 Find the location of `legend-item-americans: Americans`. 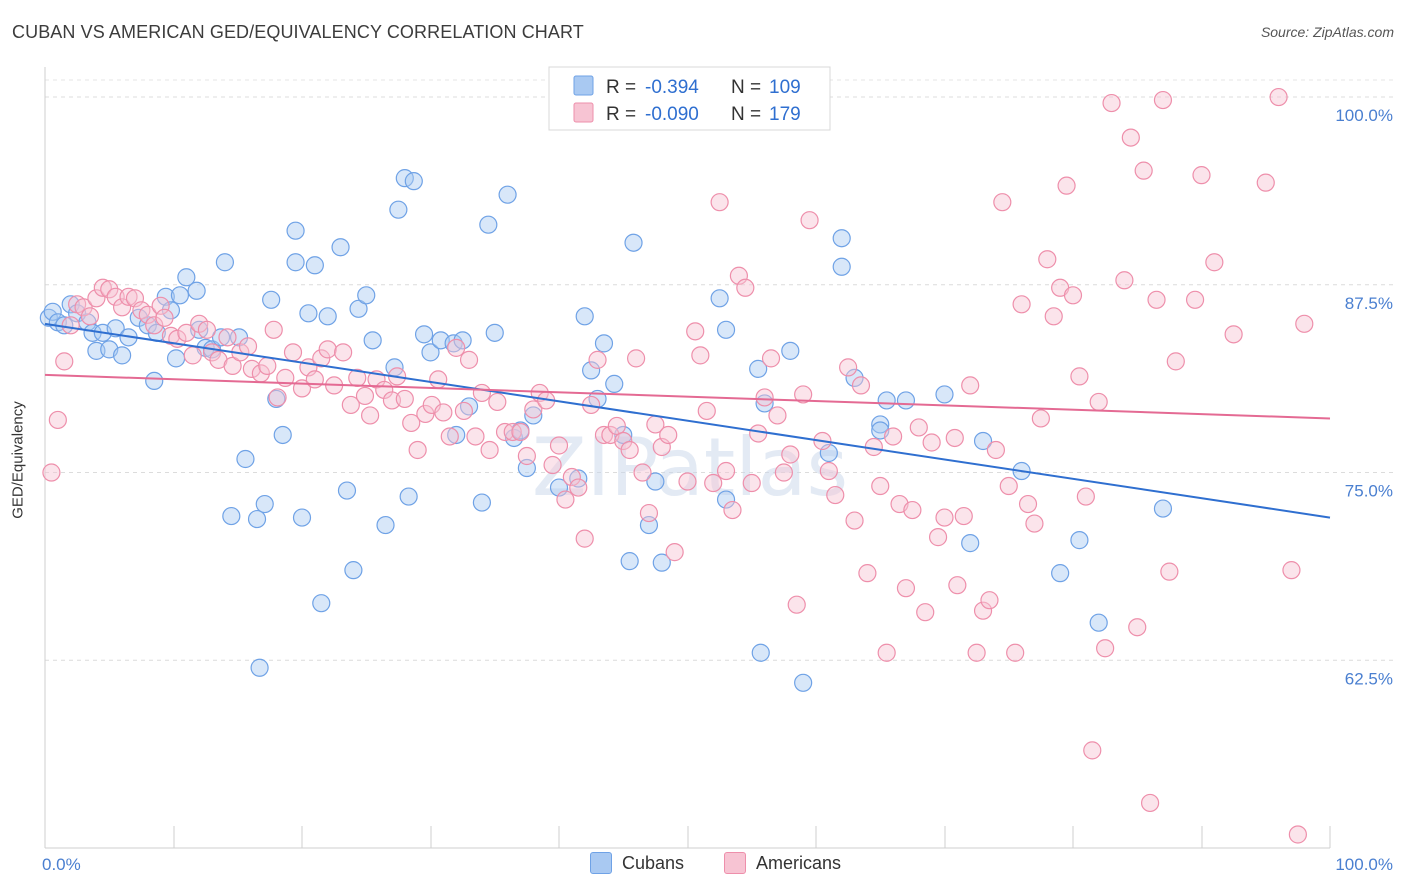

legend-item-americans: Americans is located at coordinates (782, 863).